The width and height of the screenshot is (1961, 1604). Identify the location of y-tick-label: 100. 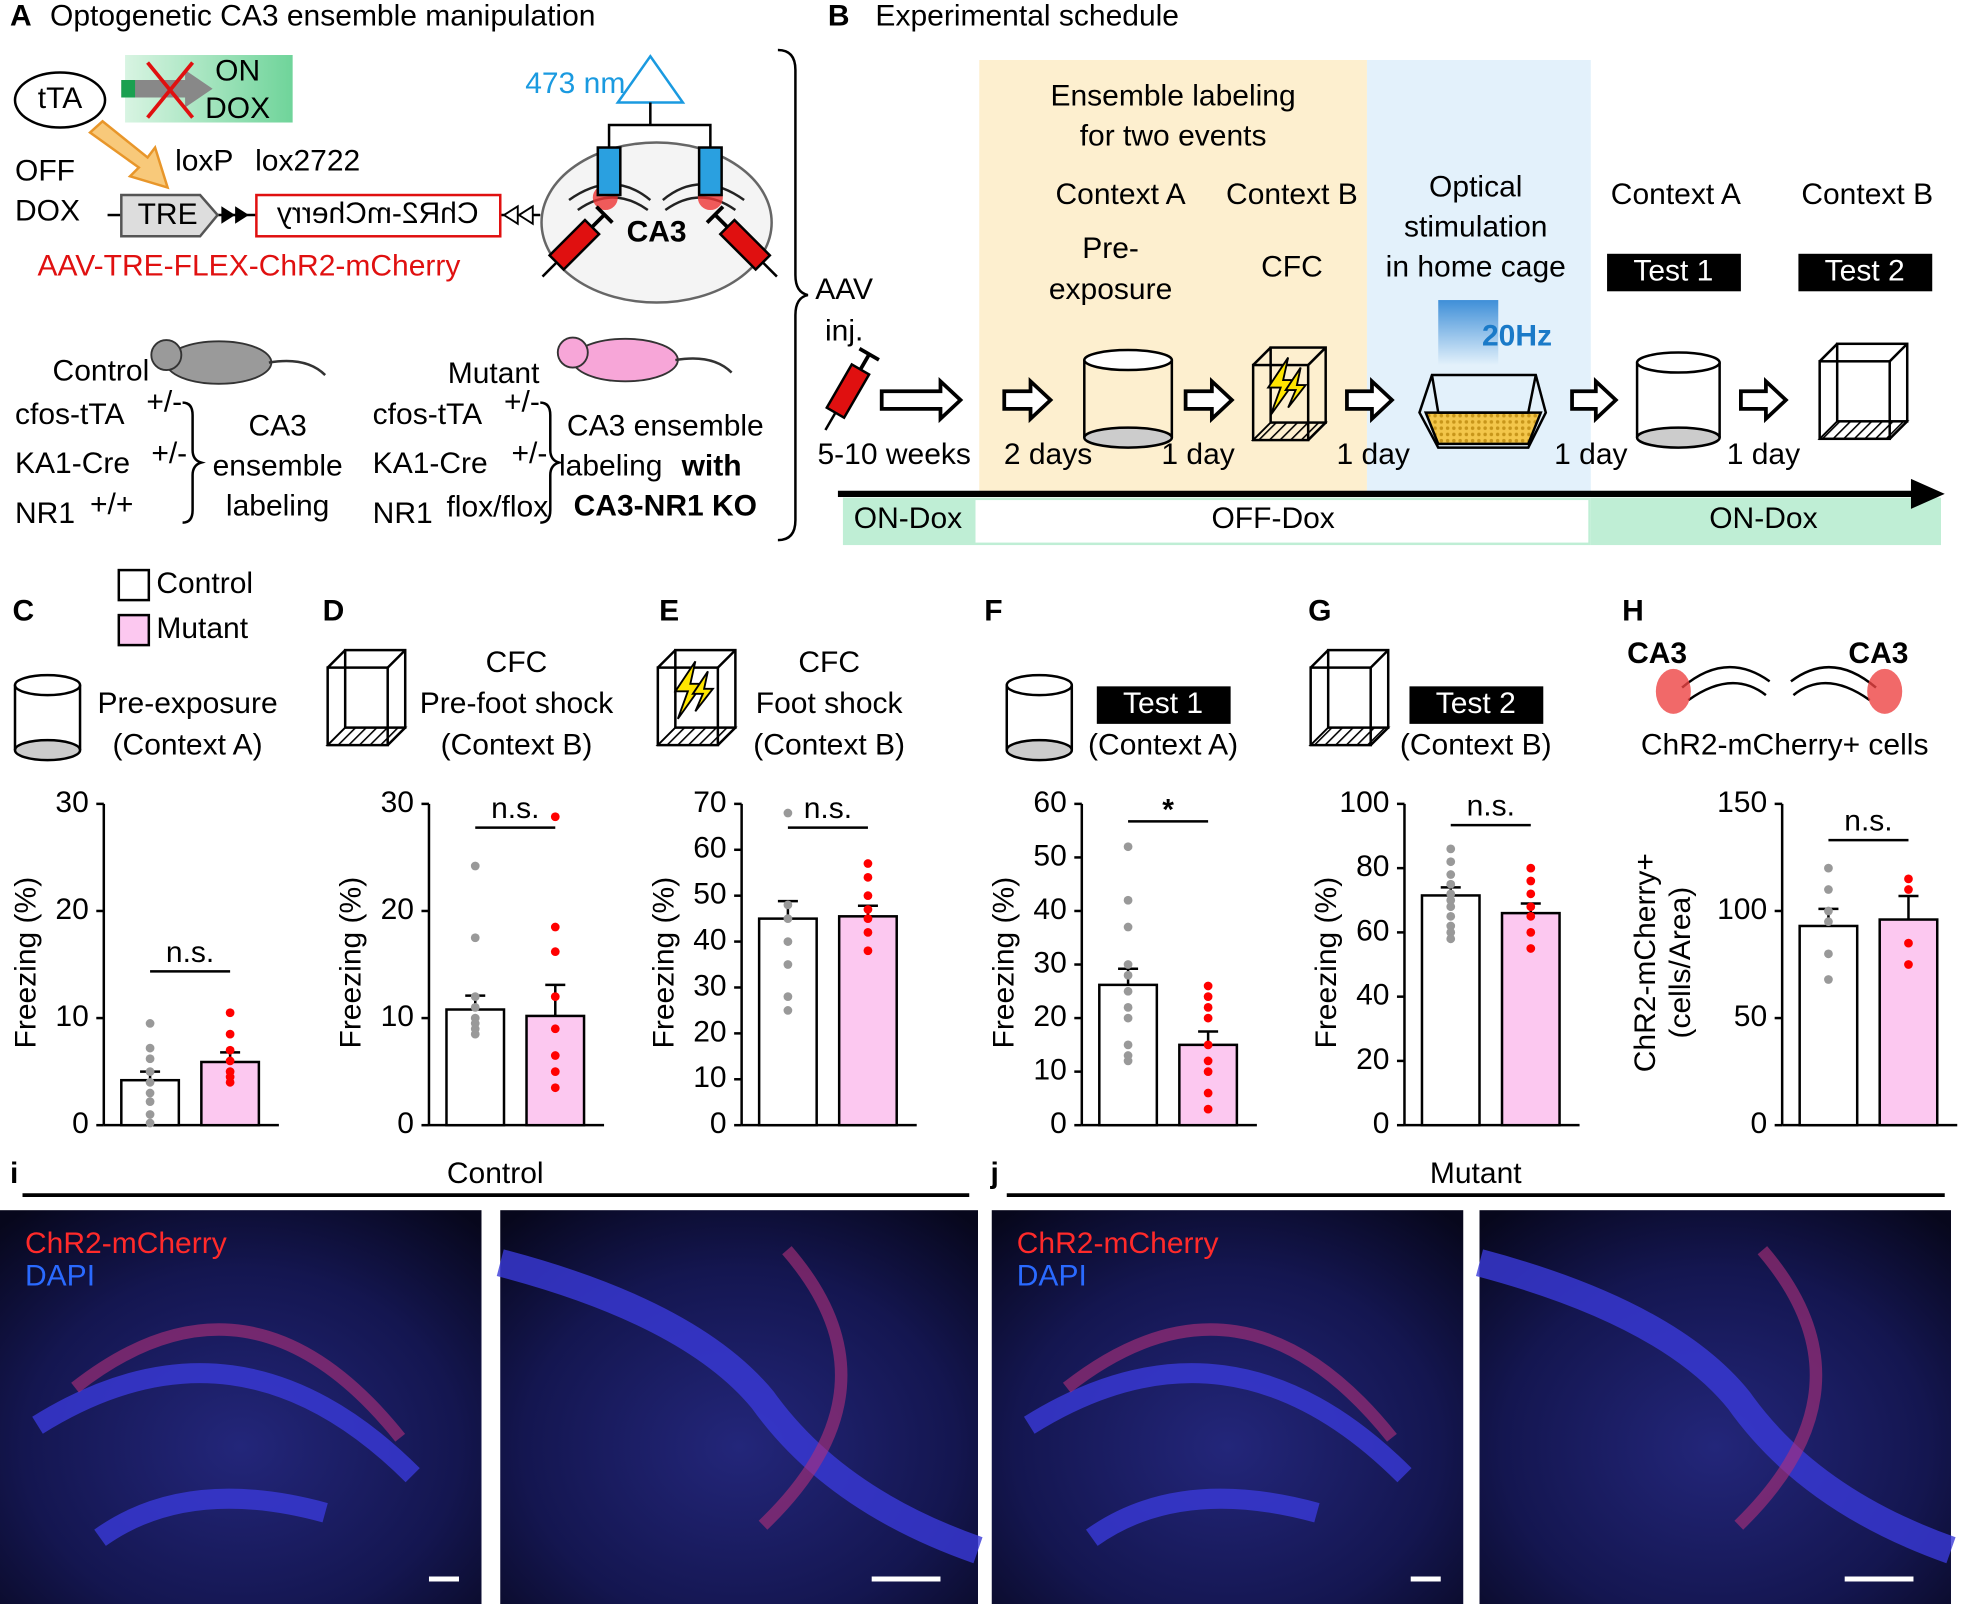
(1742, 909).